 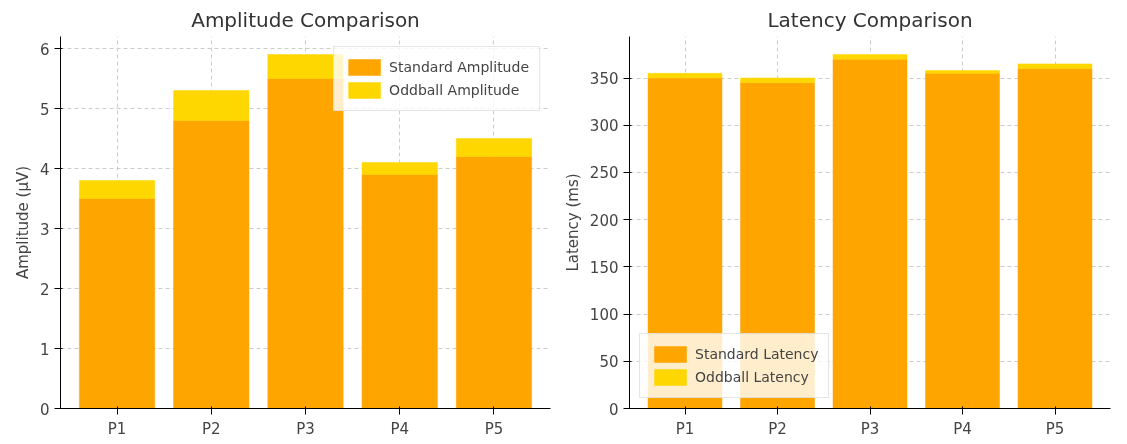 I want to click on y-tick-label: 300, so click(x=604, y=126).